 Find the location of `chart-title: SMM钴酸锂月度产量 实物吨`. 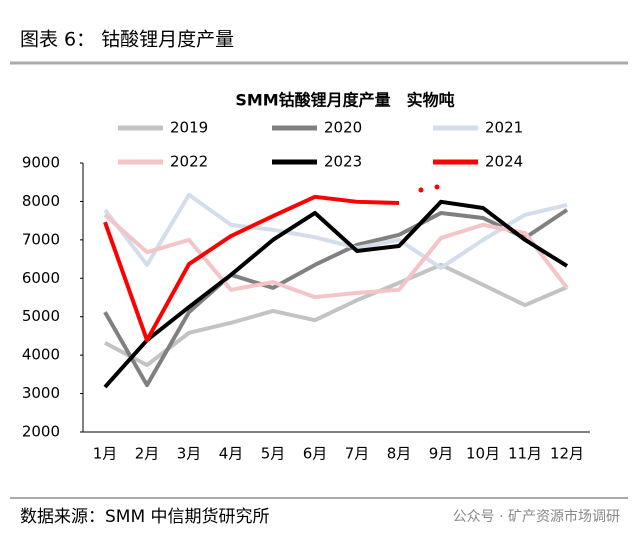

chart-title: SMM钴酸锂月度产量 实物吨 is located at coordinates (344, 100).